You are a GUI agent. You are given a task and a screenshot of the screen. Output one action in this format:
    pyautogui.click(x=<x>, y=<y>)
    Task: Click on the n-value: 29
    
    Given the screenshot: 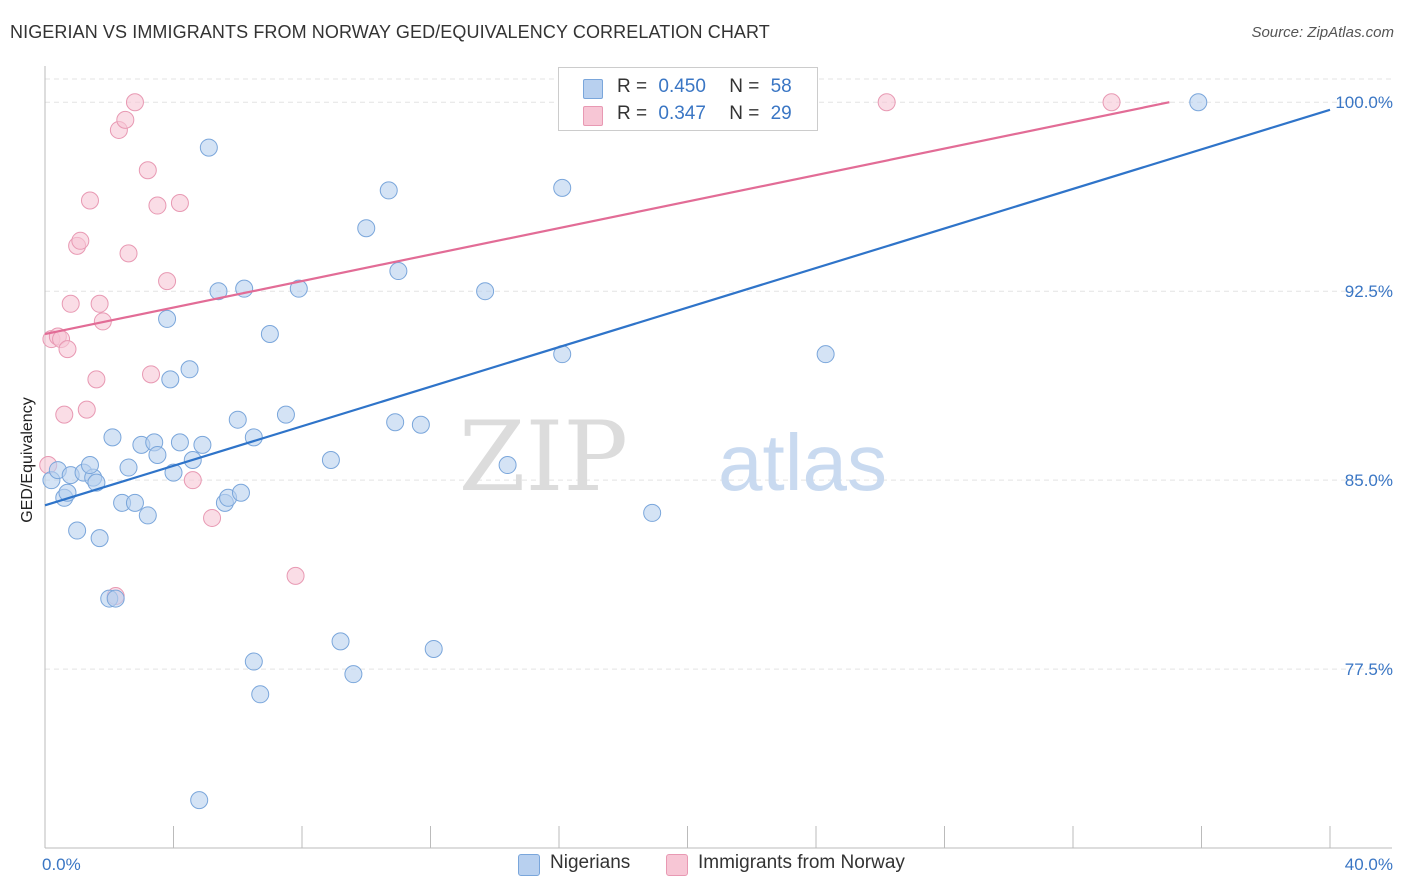 What is the action you would take?
    pyautogui.click(x=781, y=113)
    